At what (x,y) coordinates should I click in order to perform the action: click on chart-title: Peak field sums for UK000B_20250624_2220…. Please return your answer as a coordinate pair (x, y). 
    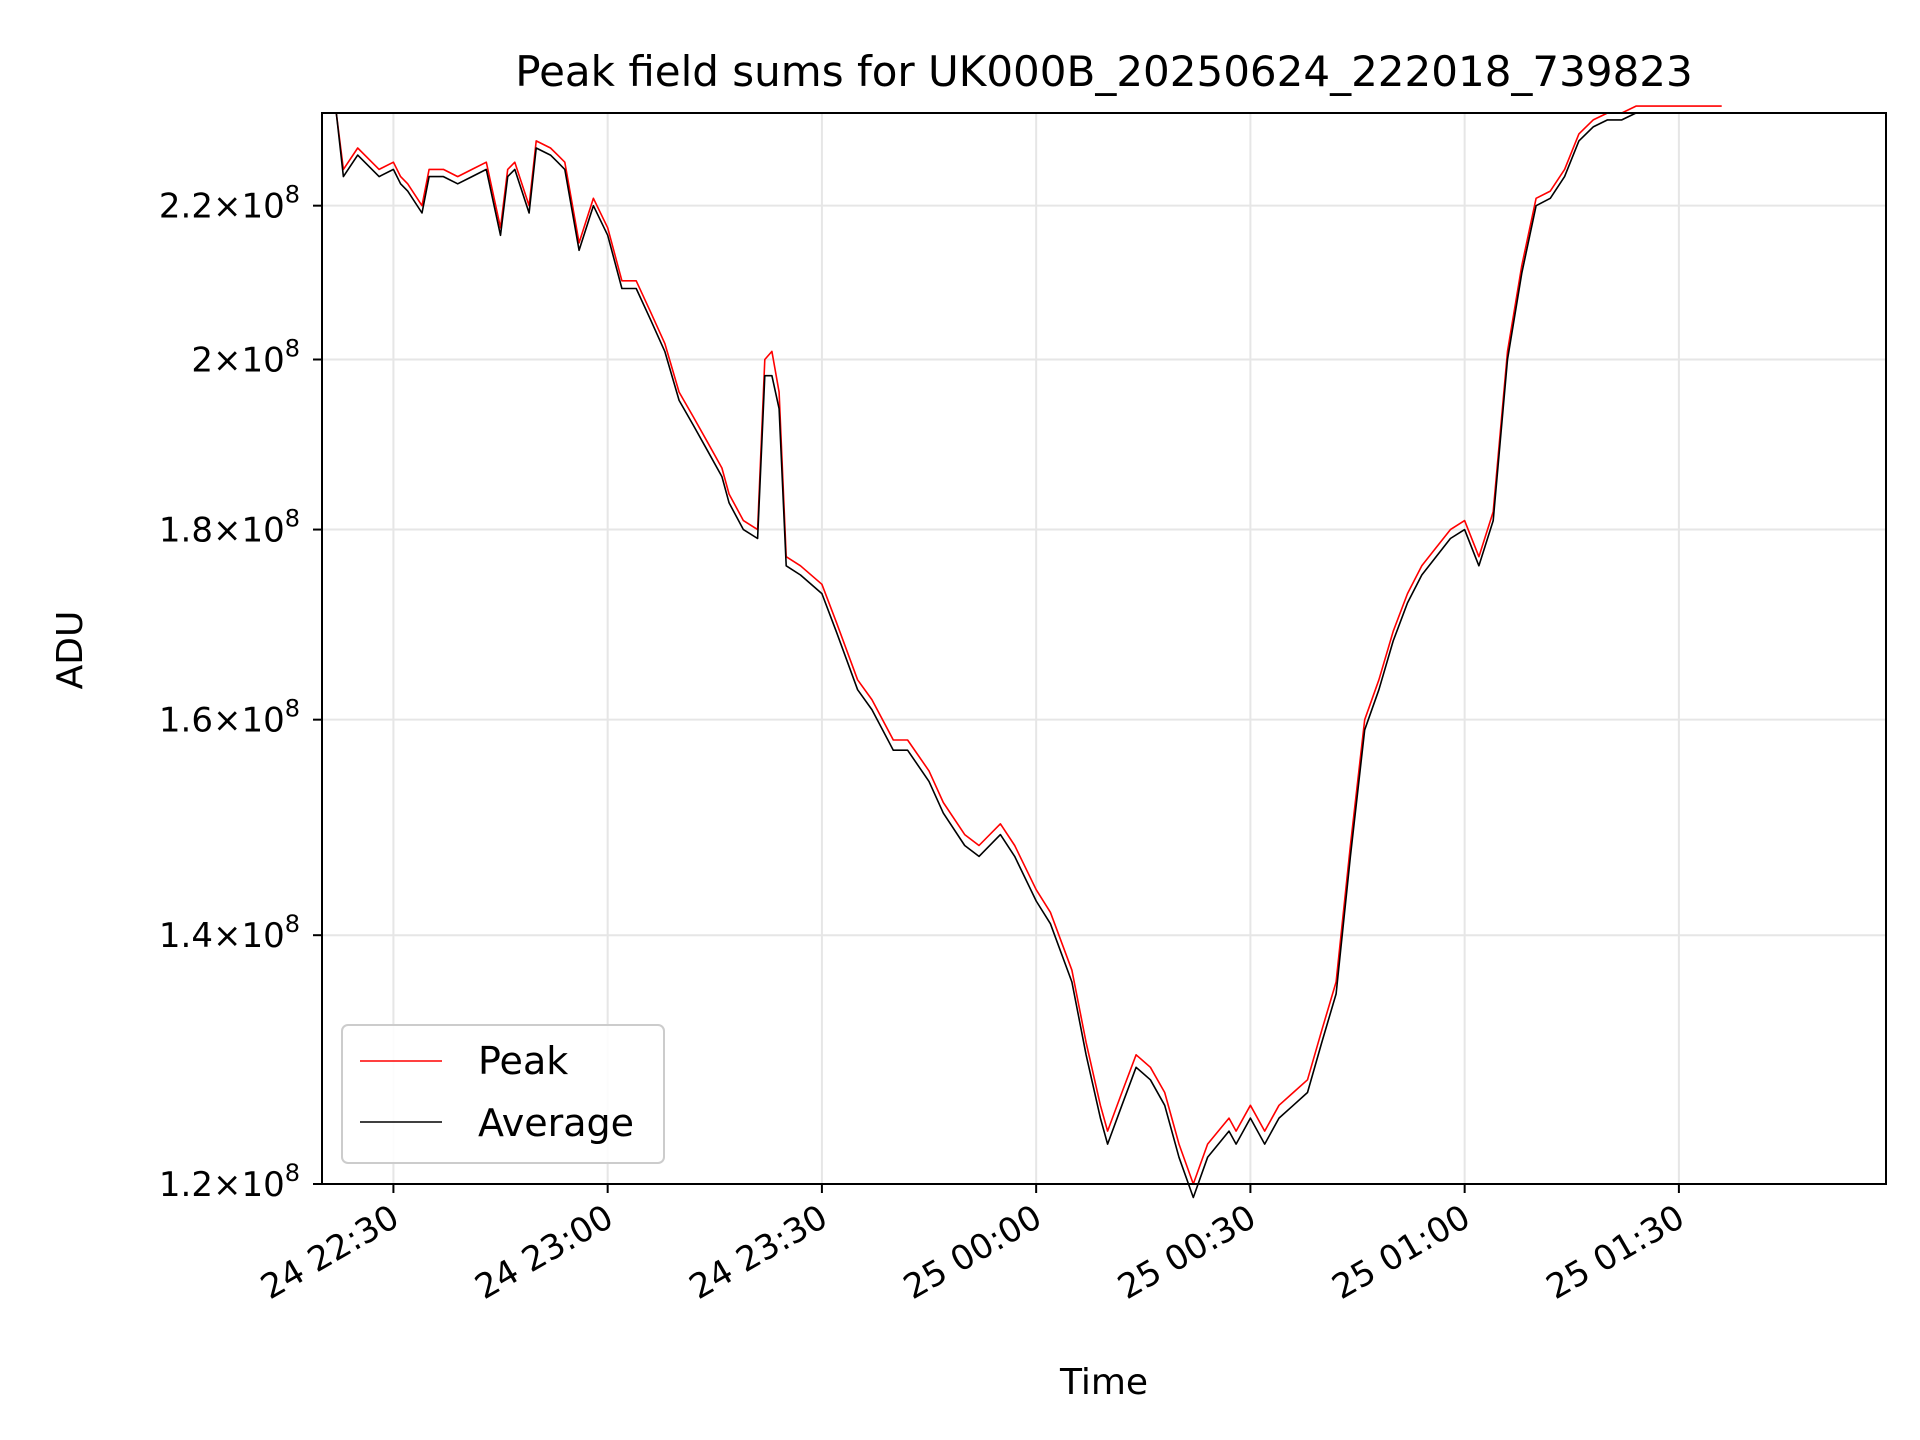
    Looking at the image, I should click on (1104, 71).